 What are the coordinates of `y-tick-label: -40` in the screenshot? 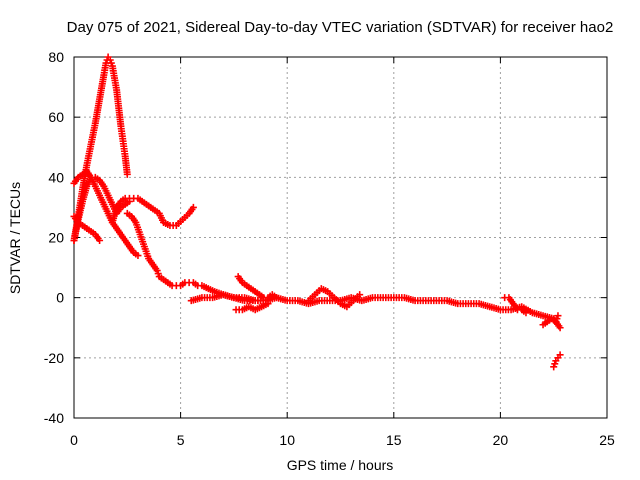 It's located at (54, 418).